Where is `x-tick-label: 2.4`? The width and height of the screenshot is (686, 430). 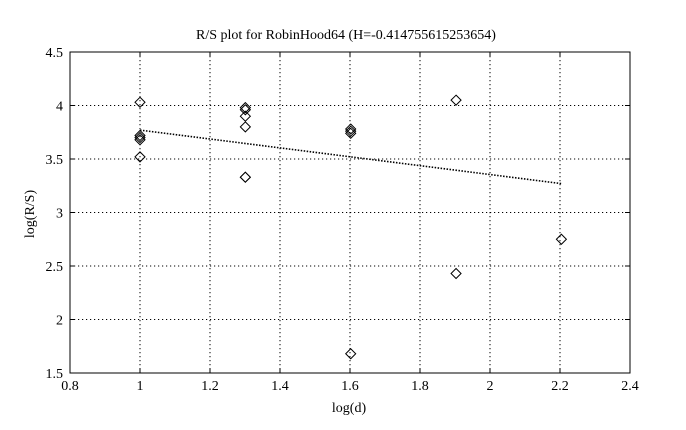
x-tick-label: 2.4 is located at coordinates (630, 386).